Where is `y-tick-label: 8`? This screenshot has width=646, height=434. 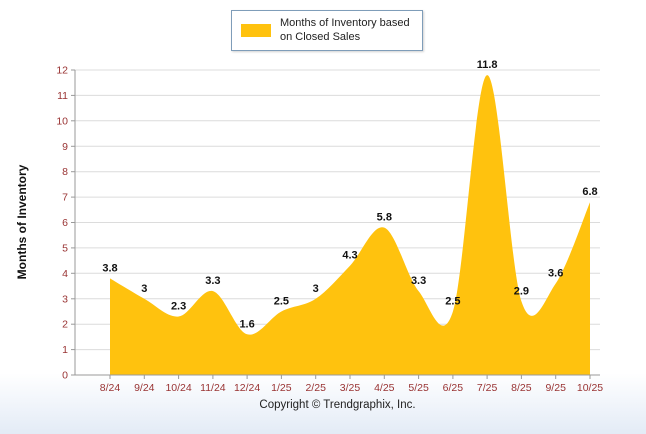 y-tick-label: 8 is located at coordinates (65, 172).